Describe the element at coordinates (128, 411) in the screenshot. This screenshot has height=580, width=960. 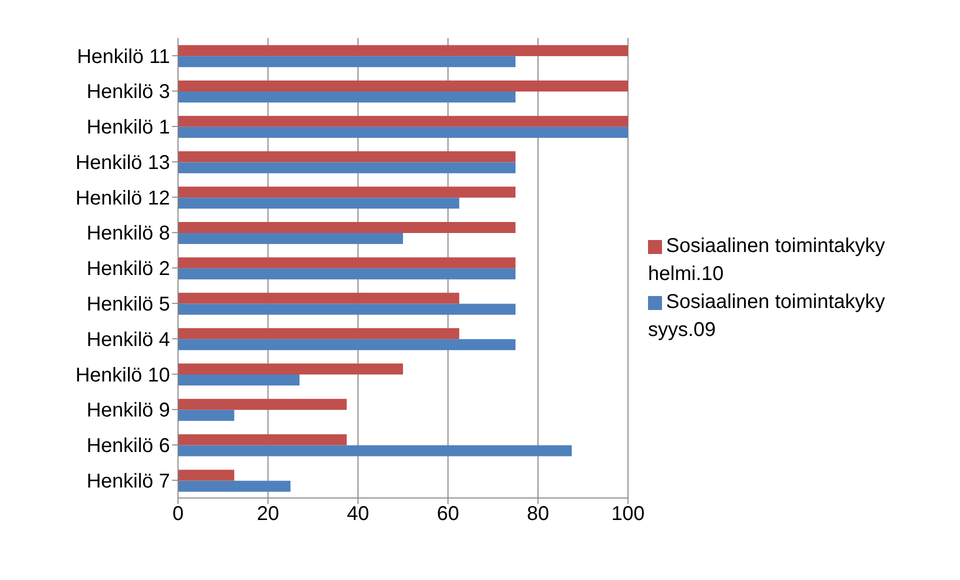
I see `y-tick-label: Henkilö 9` at that location.